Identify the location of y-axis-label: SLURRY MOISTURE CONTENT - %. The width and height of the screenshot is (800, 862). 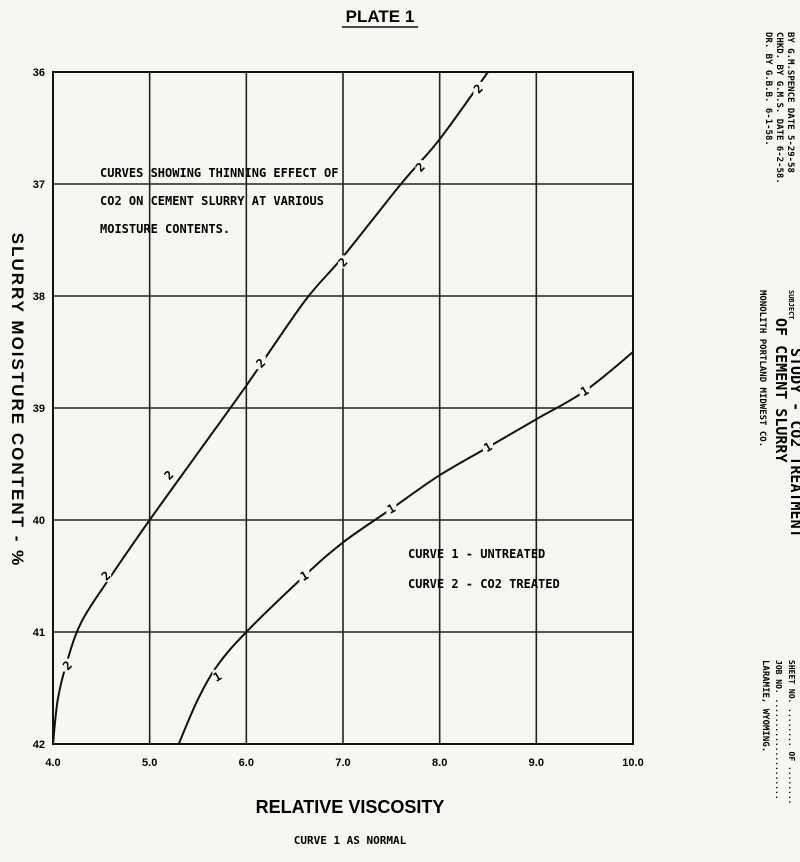
(17, 400).